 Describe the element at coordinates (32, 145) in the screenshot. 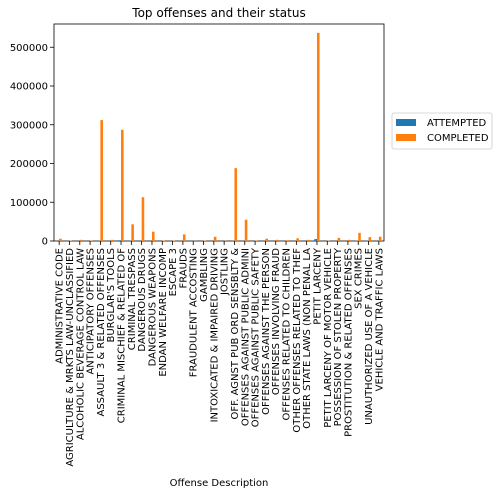

I see `y-axis: 0 100000 200000 300000 400000 500000` at that location.